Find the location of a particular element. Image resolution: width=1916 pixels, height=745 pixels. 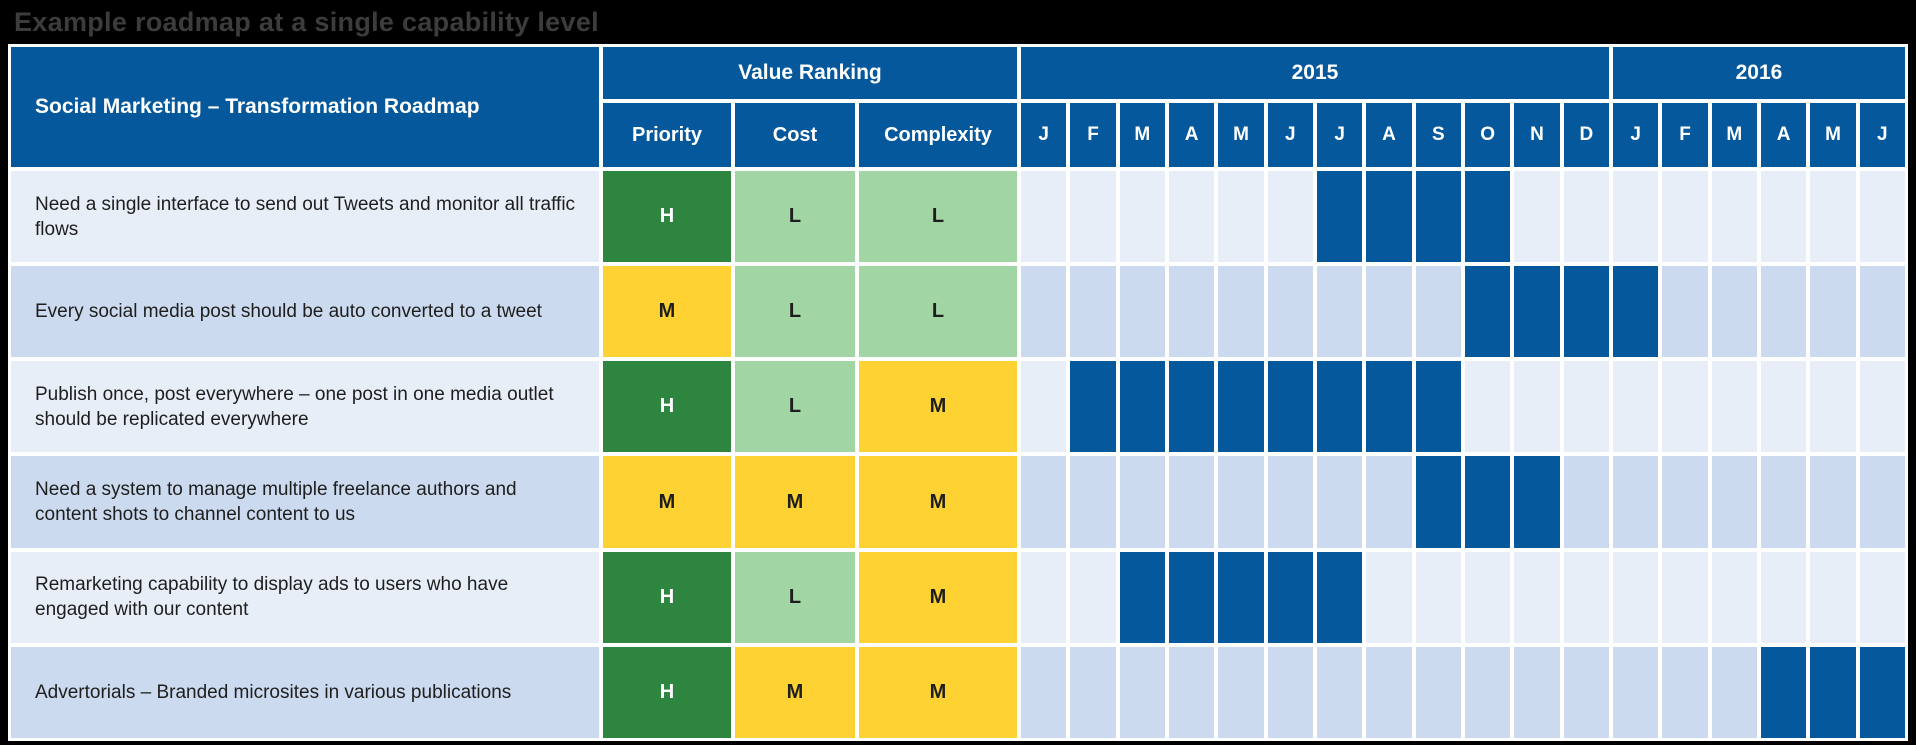

cost-column-header: Cost is located at coordinates (795, 135).